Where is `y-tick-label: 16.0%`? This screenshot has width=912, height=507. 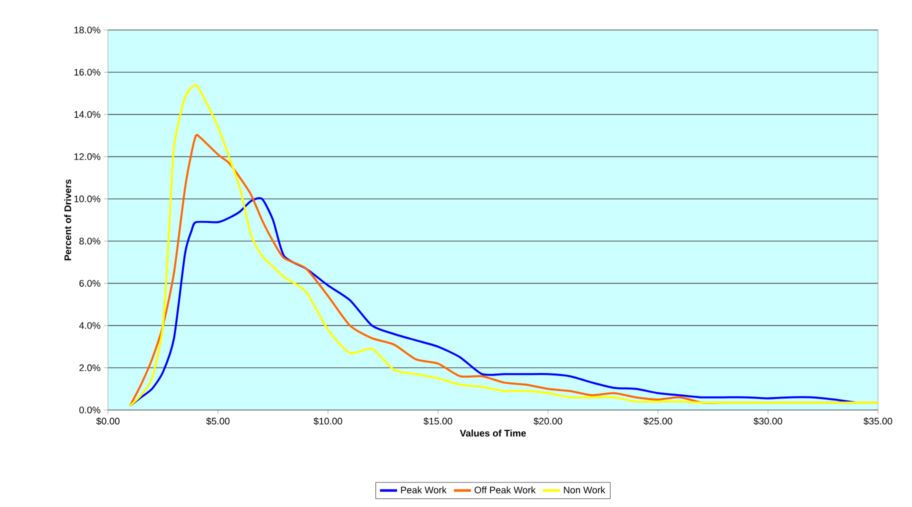 y-tick-label: 16.0% is located at coordinates (87, 72).